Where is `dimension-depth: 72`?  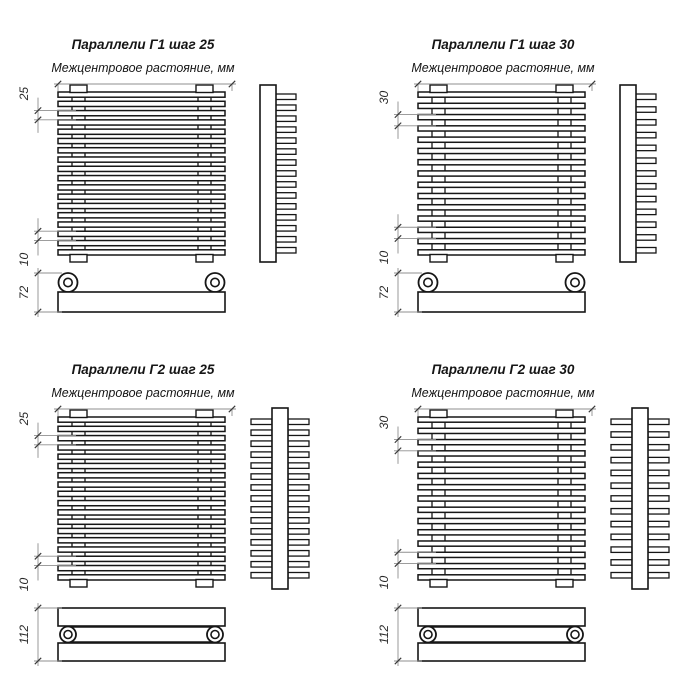 dimension-depth: 72 is located at coordinates (39, 292).